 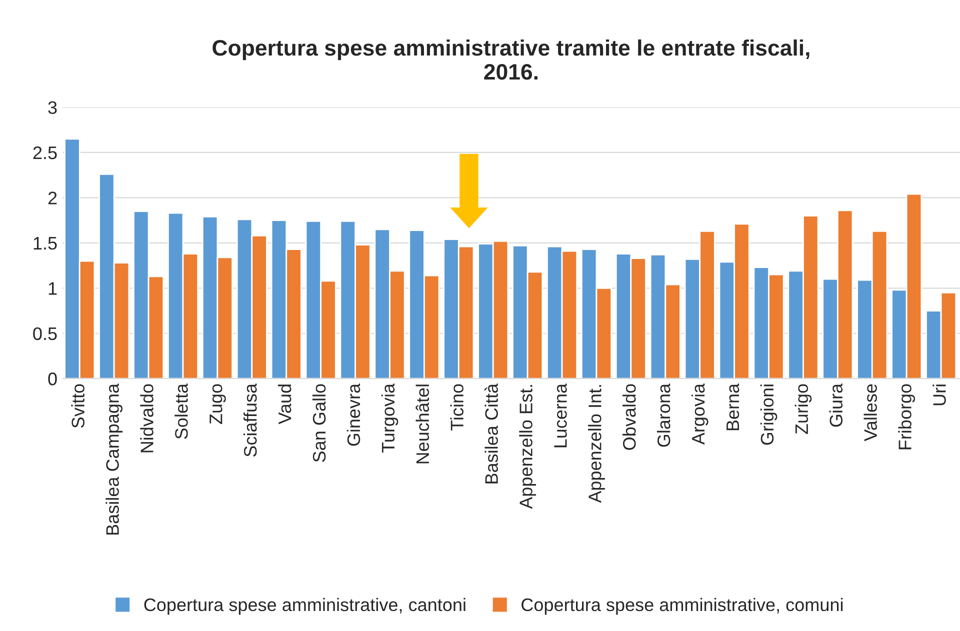 I want to click on legend-label: Copertura spese amministrative, comuni, so click(x=682, y=606).